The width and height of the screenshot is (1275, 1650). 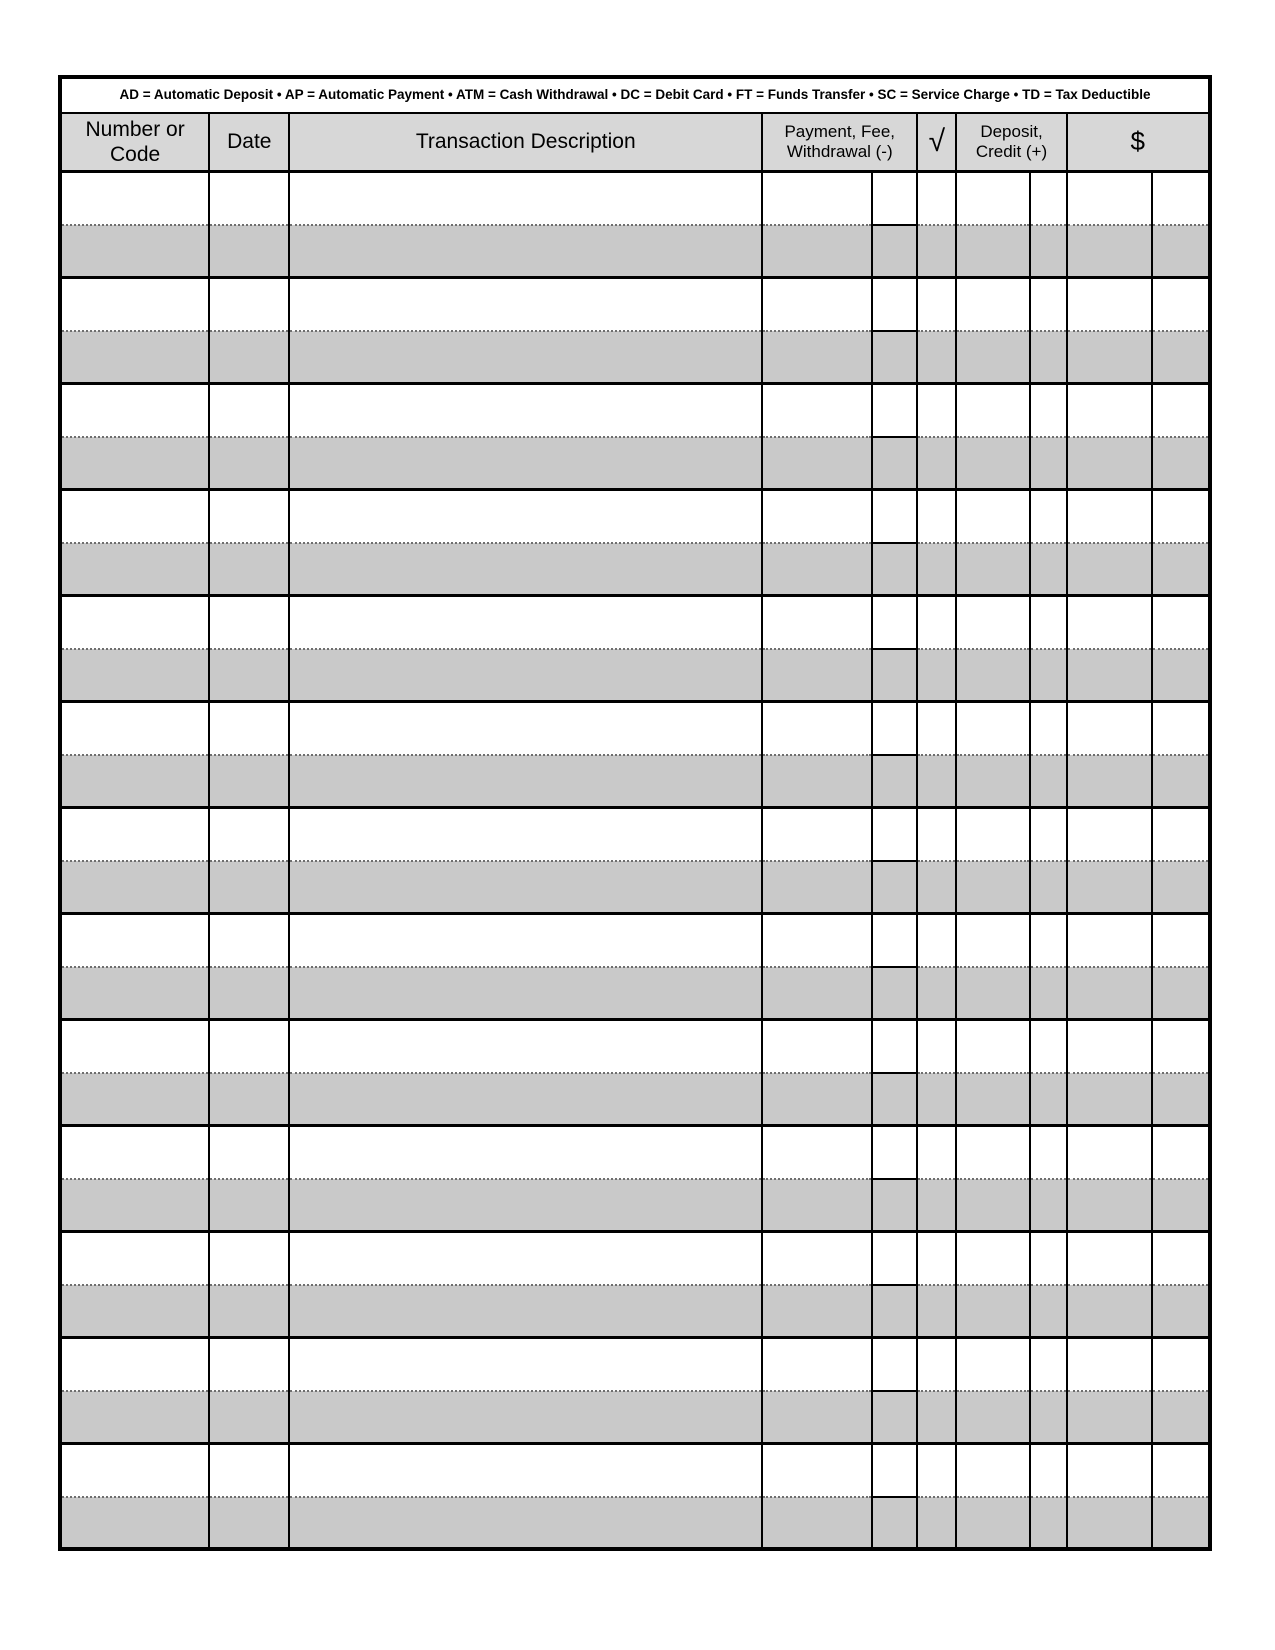 What do you see at coordinates (1011, 143) in the screenshot?
I see `column-header-deposit-credit: Deposit, Credit (+)` at bounding box center [1011, 143].